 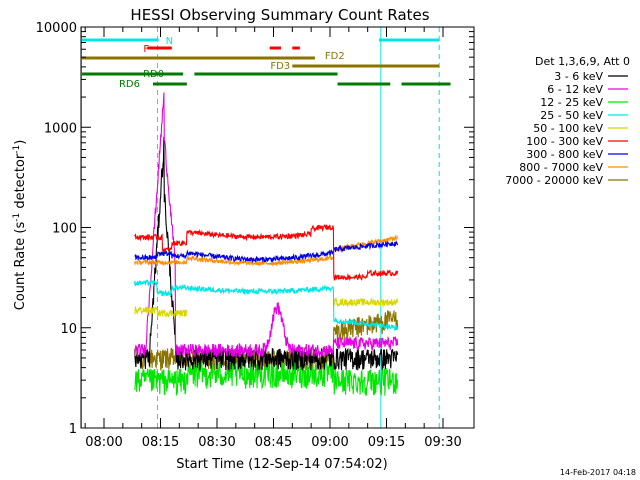 What do you see at coordinates (442, 442) in the screenshot?
I see `x-tick-label: 09:30` at bounding box center [442, 442].